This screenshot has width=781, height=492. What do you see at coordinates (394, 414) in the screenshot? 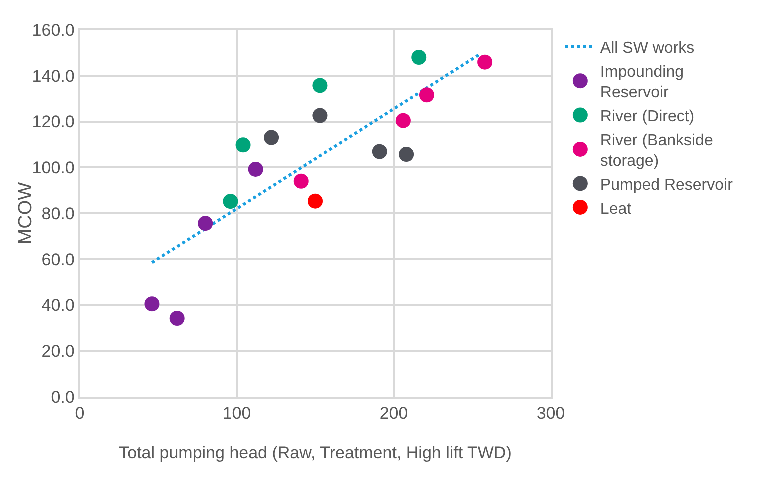
I see `x-tick-label: 200` at bounding box center [394, 414].